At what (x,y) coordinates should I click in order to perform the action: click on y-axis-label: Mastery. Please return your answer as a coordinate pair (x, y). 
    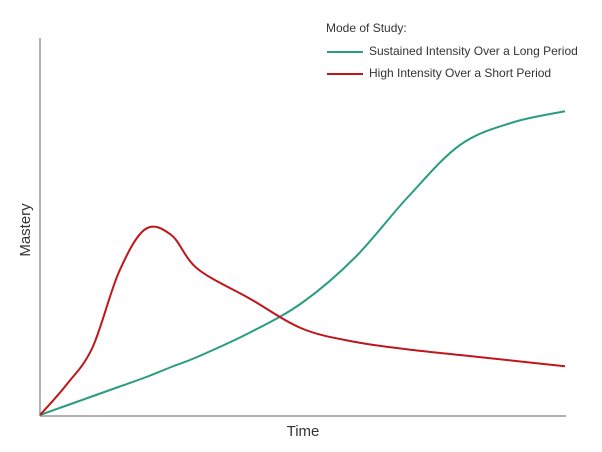
    Looking at the image, I should click on (25, 230).